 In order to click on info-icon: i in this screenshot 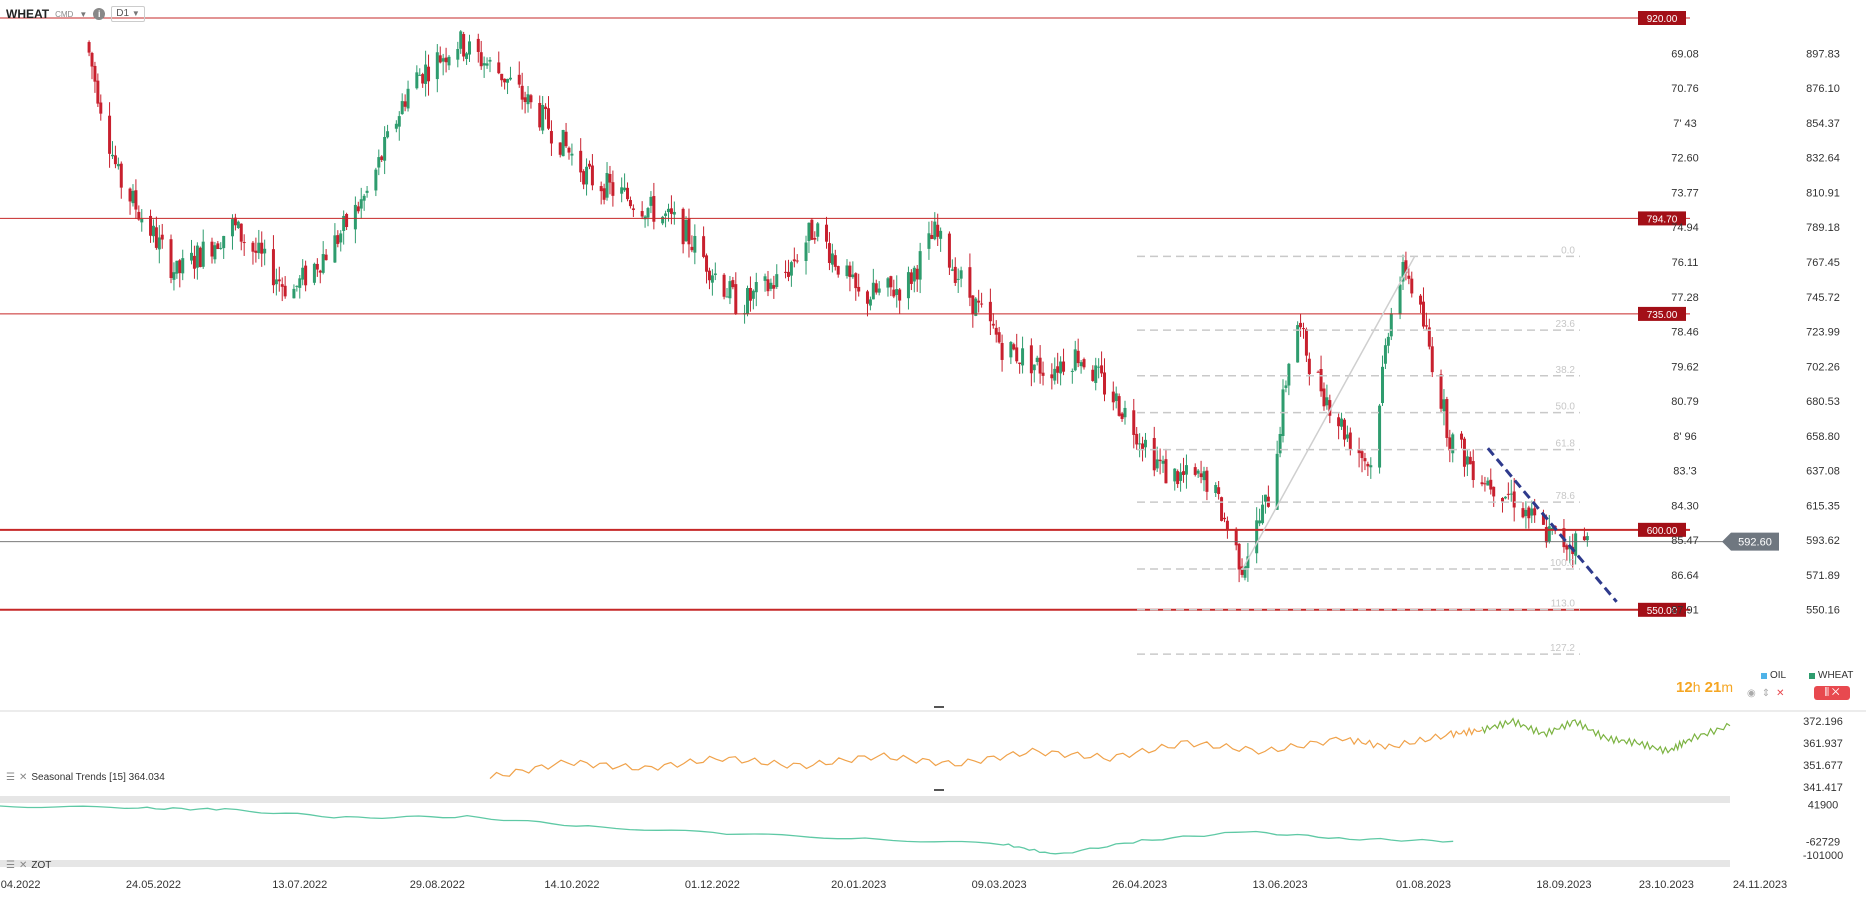, I will do `click(99, 14)`.